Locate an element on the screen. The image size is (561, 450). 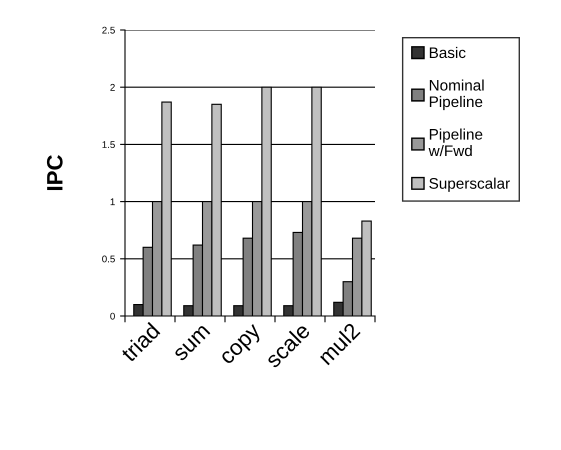
legend-label: Superscalar is located at coordinates (469, 185).